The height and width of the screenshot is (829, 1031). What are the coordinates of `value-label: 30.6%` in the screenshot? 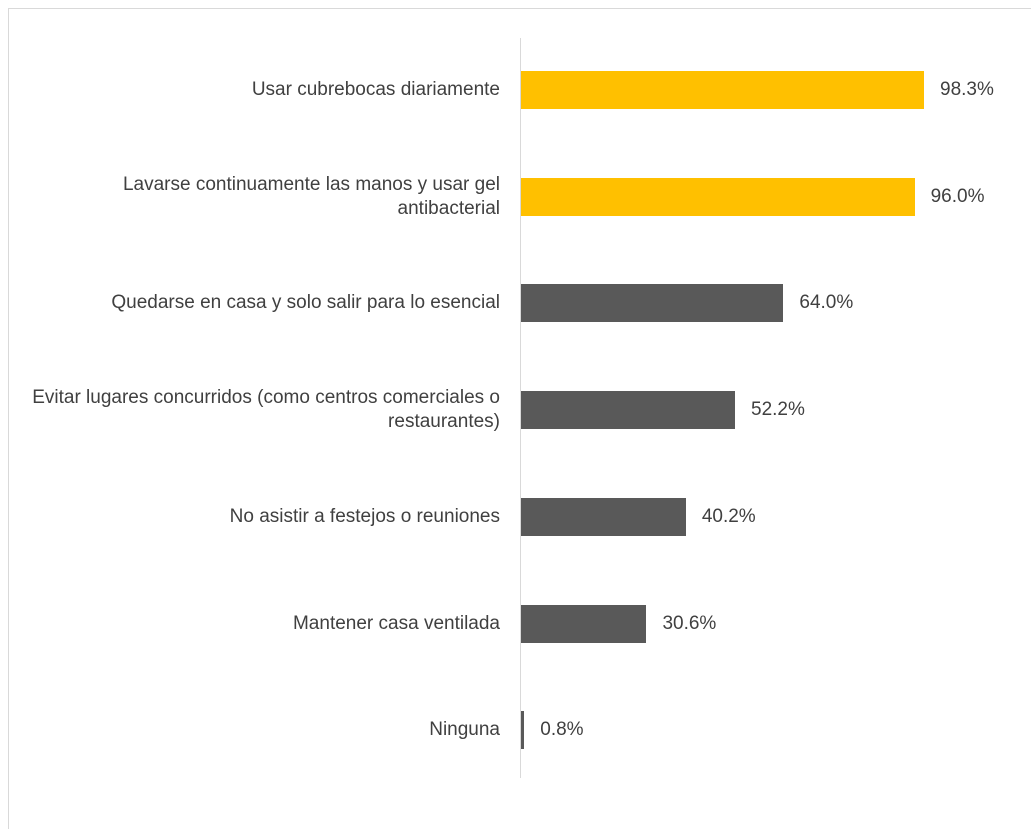 It's located at (689, 623).